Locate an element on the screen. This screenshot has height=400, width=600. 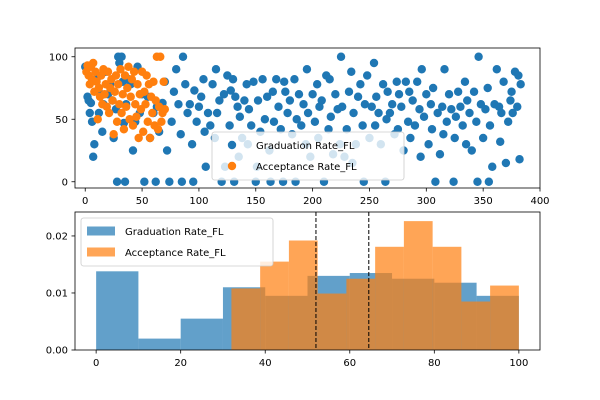
scatter-x-tick-label: 300 is located at coordinates (426, 201).